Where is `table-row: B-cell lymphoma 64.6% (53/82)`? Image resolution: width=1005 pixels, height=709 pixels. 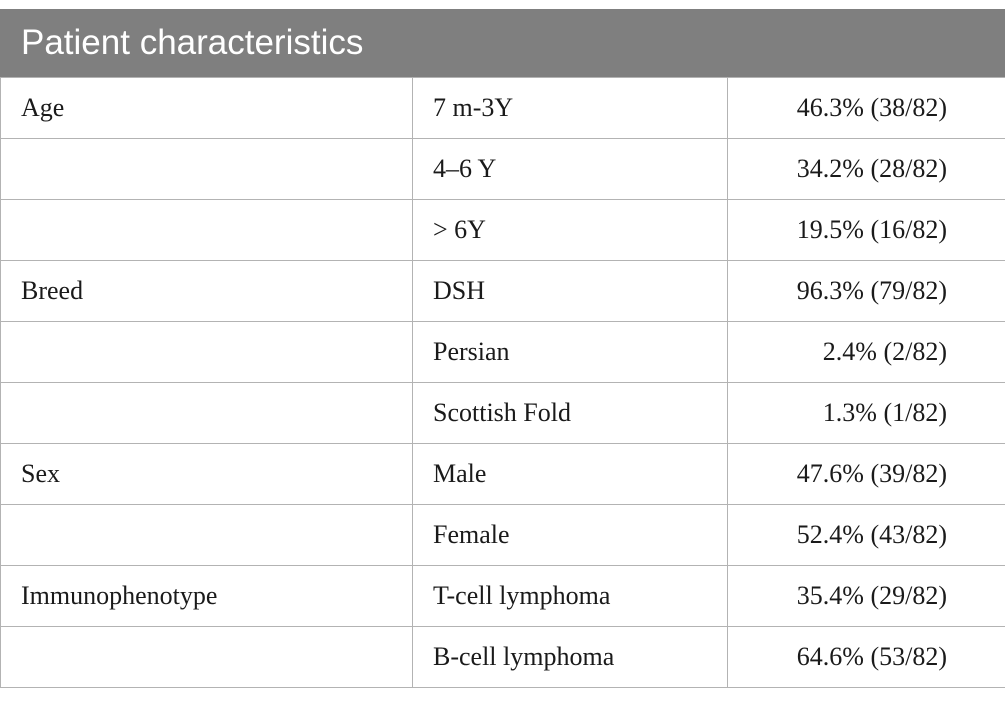
table-row: B-cell lymphoma 64.6% (53/82) is located at coordinates (502, 657).